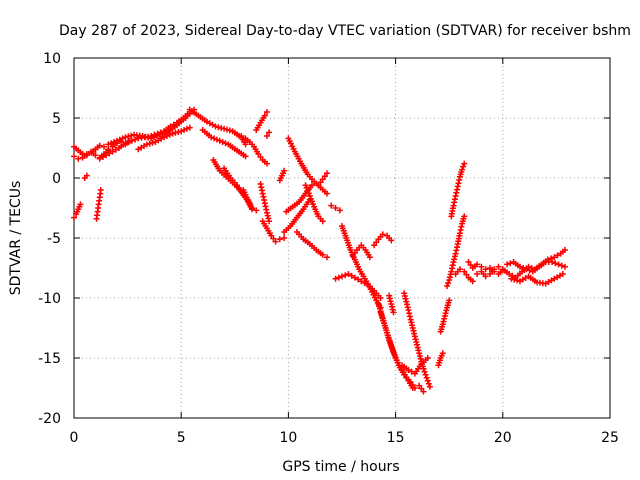 The width and height of the screenshot is (640, 480). What do you see at coordinates (49, 419) in the screenshot?
I see `y-tick-label: -20` at bounding box center [49, 419].